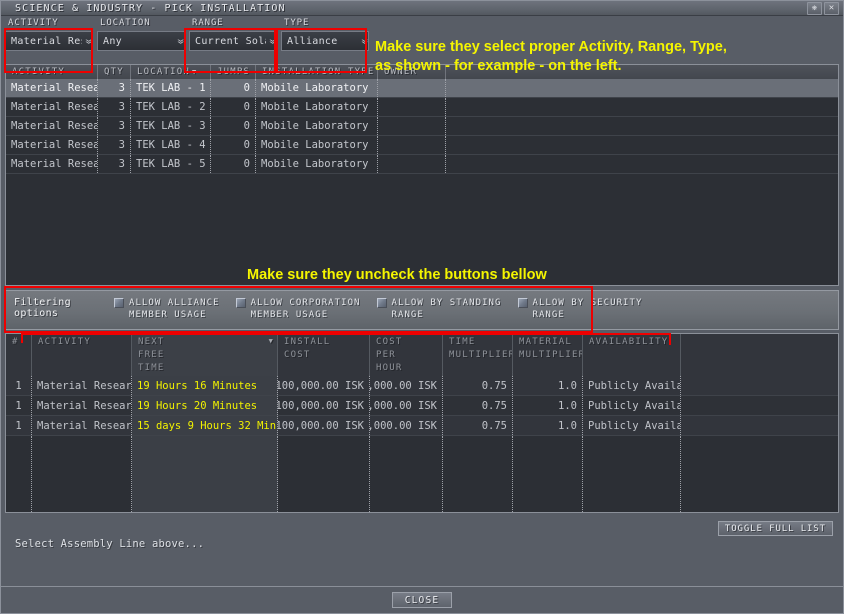  I want to click on cell-location: TEK LAB - 2, so click(171, 107).